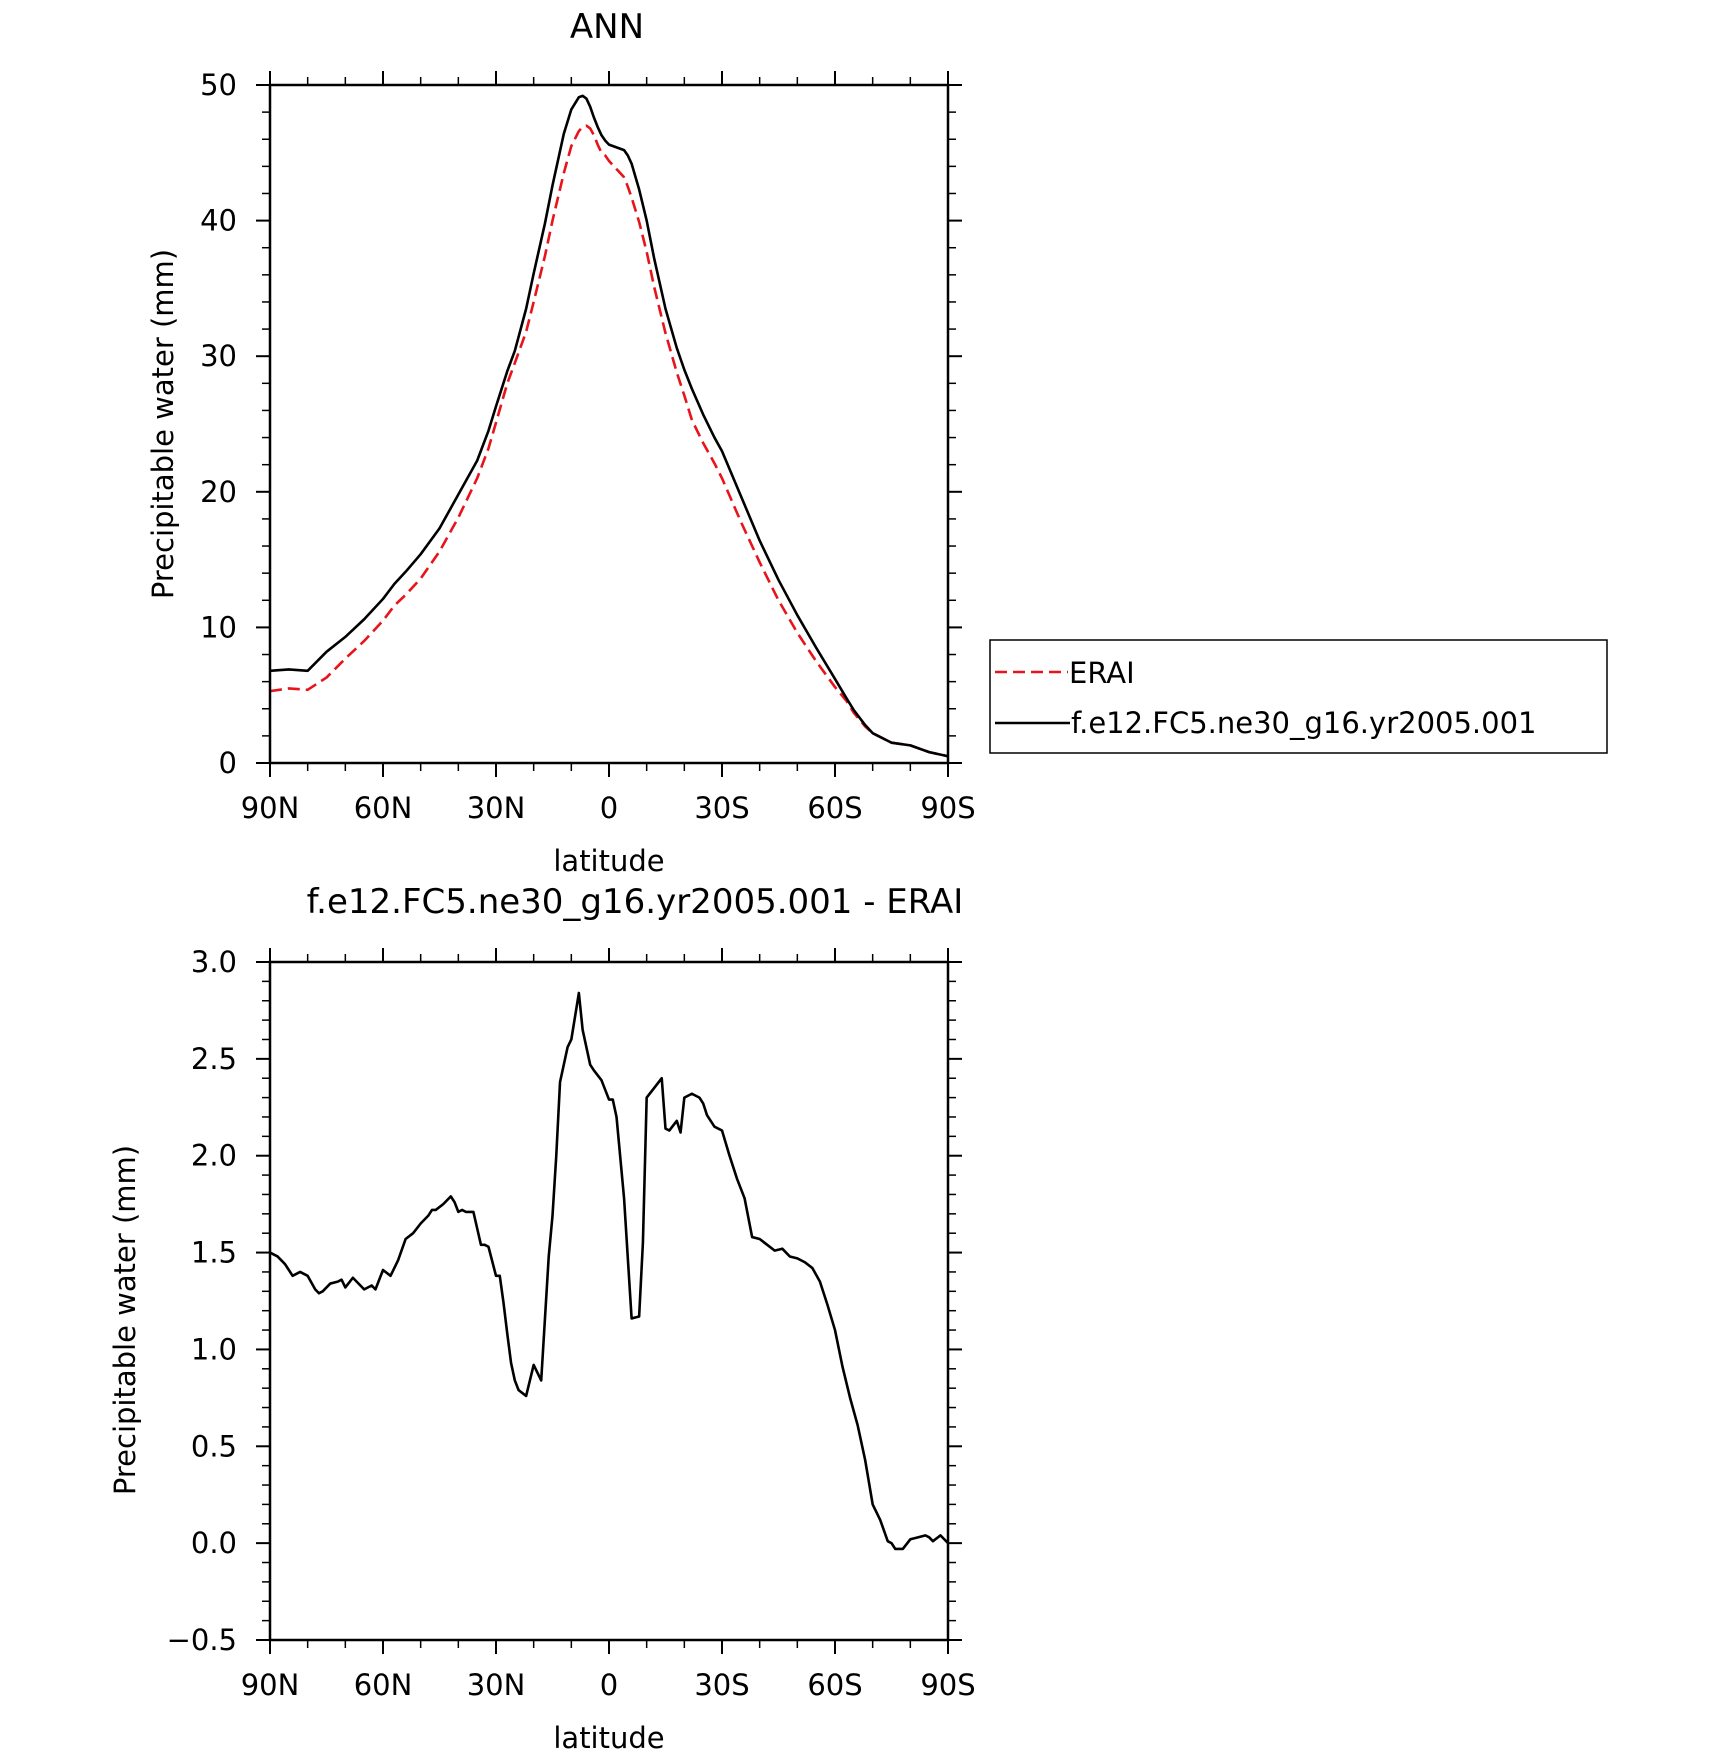 The image size is (1710, 1756). I want to click on series-group, so click(609, 1271).